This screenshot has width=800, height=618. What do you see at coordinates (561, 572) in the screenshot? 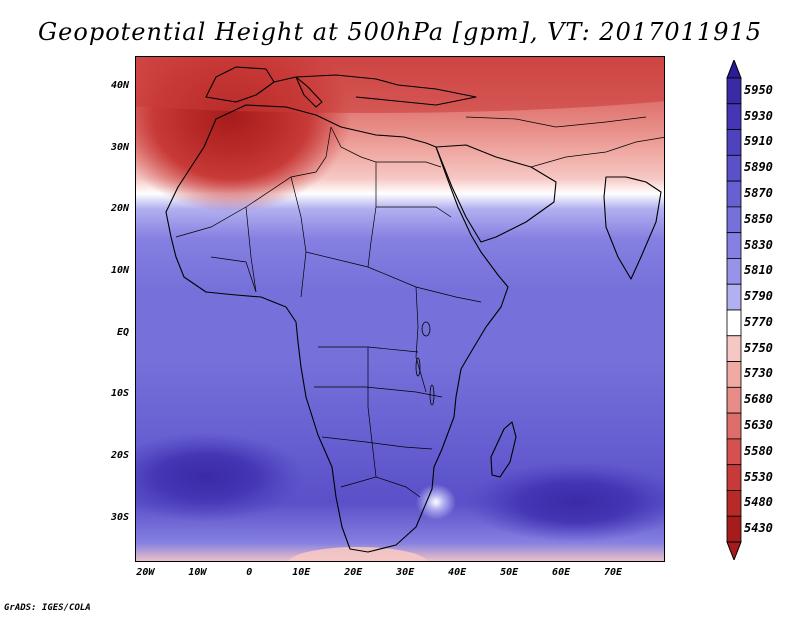
I see `lon-tick-label: 60E` at bounding box center [561, 572].